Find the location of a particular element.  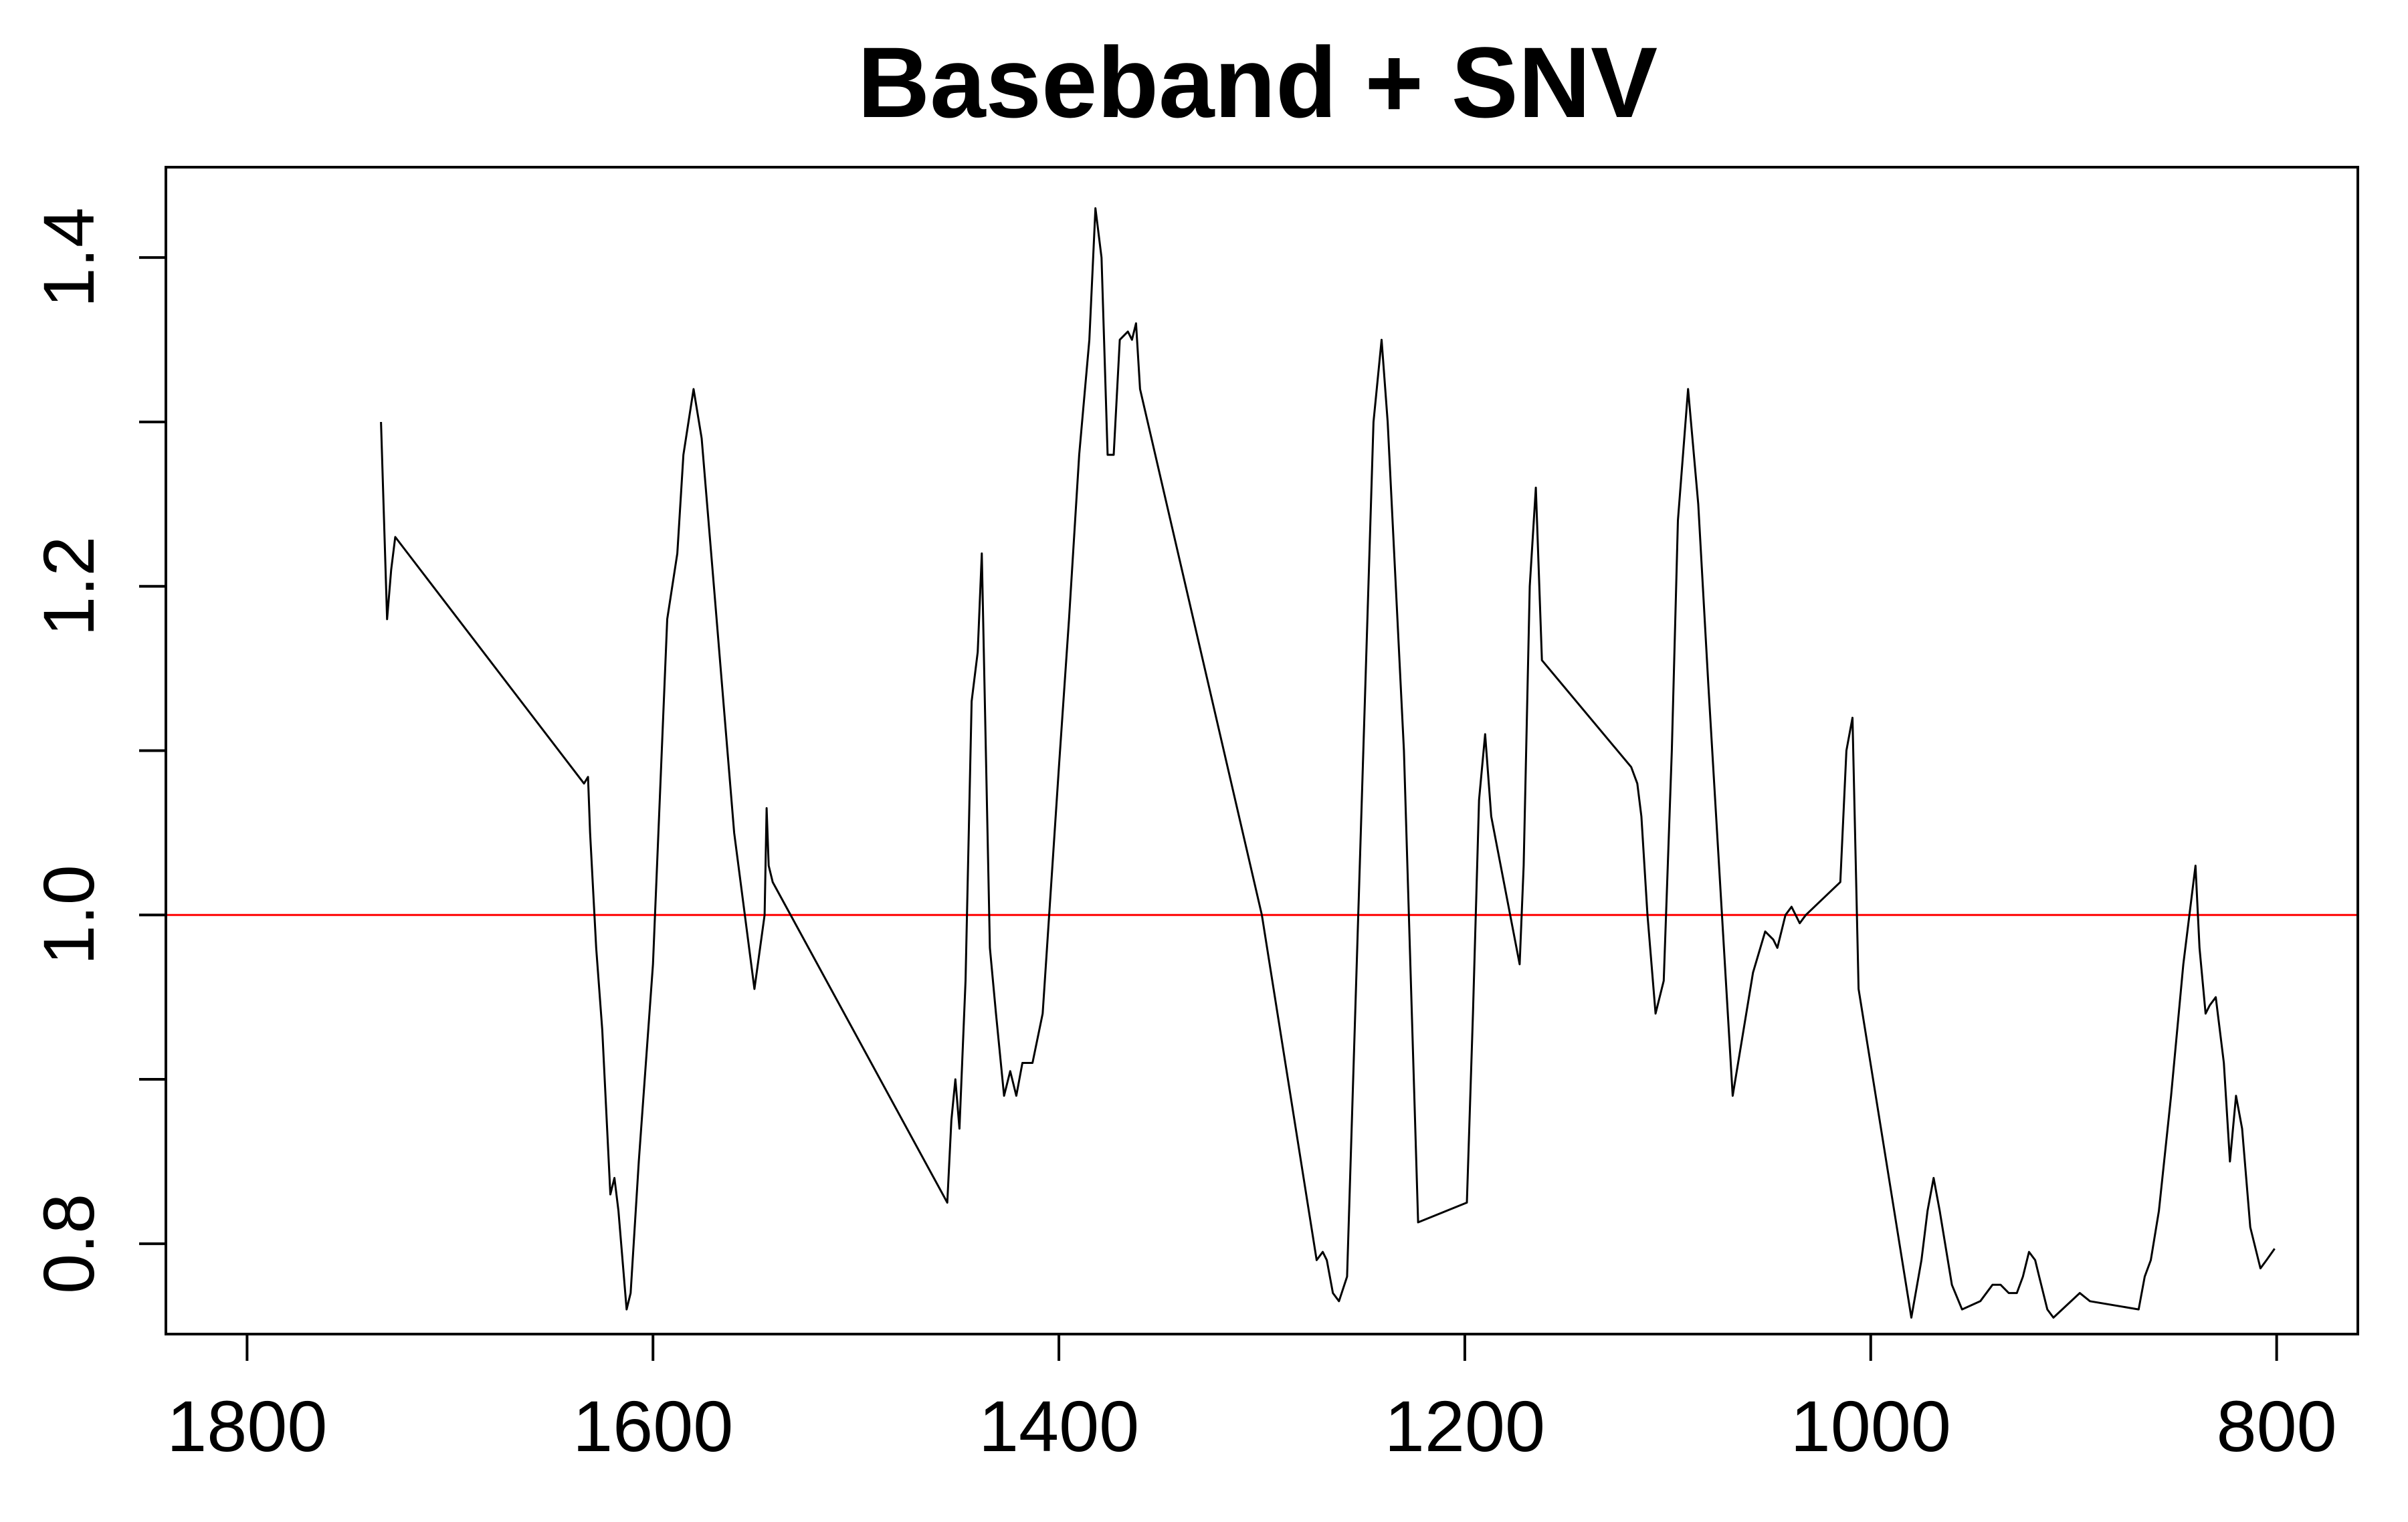

x-tick-label: 1600 is located at coordinates (653, 1426).